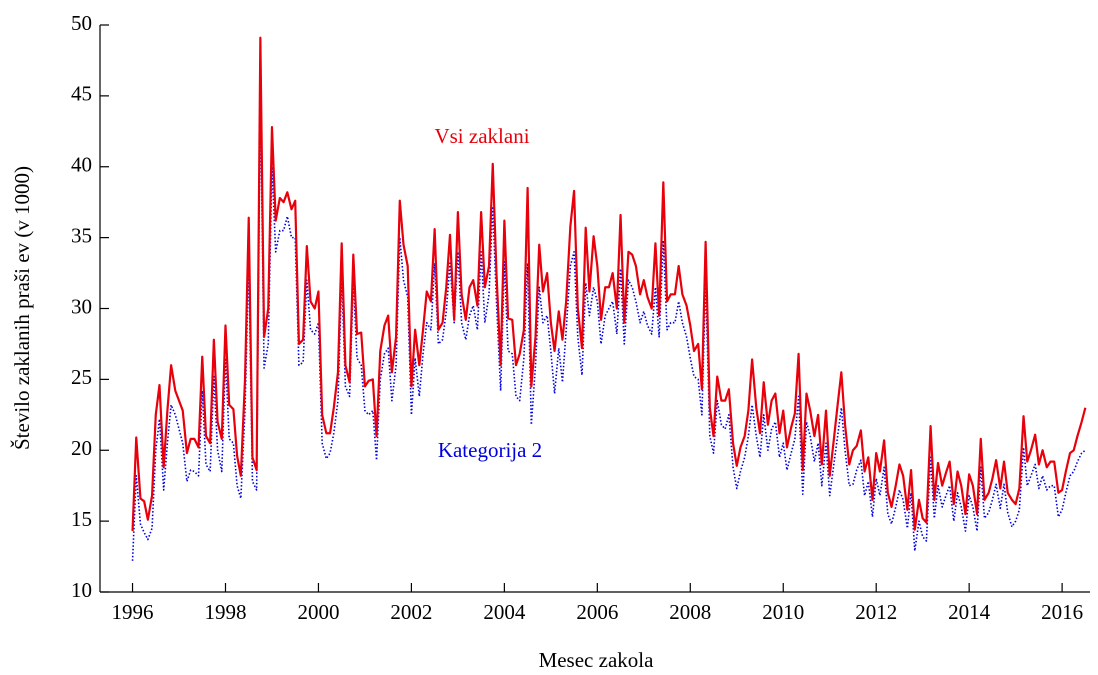 This screenshot has height=675, width=1098. Describe the element at coordinates (690, 612) in the screenshot. I see `x-tick-label: 2008` at that location.